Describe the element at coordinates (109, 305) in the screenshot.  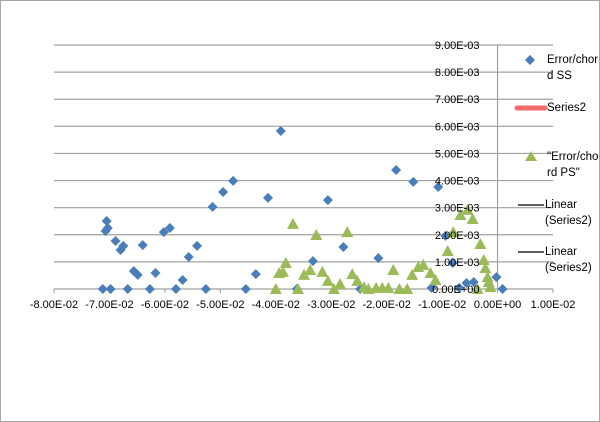
I see `x-tick-label: -7.00E-02` at that location.